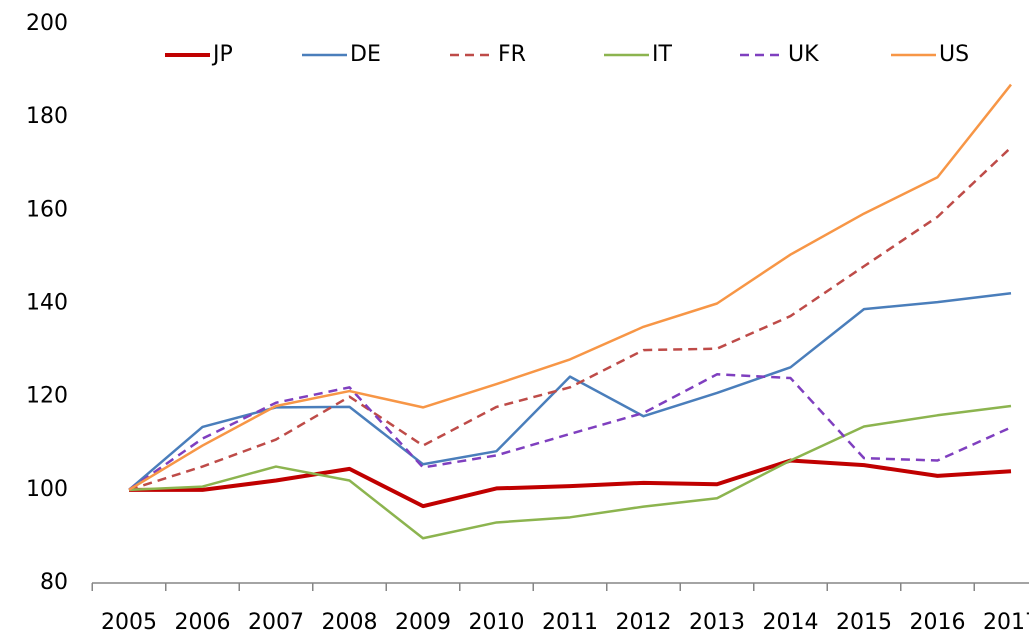  I want to click on y-tick-label: 200, so click(47, 23).